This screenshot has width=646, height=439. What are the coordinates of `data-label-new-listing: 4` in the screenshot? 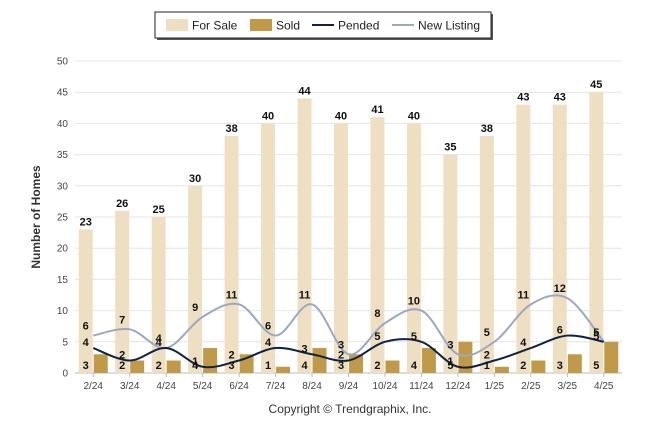 It's located at (159, 339).